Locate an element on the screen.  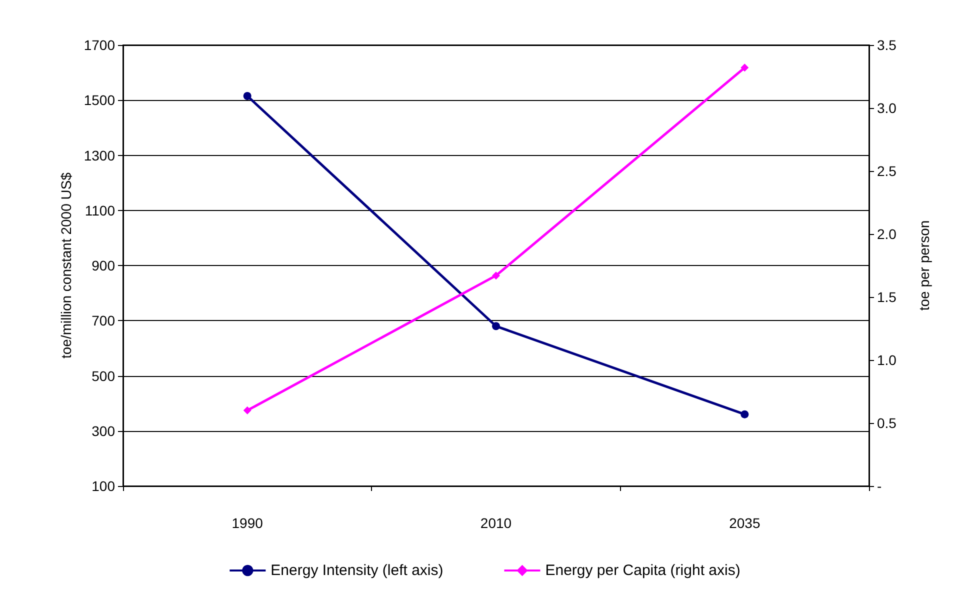
y2-tick-label: 3.0 is located at coordinates (887, 108).